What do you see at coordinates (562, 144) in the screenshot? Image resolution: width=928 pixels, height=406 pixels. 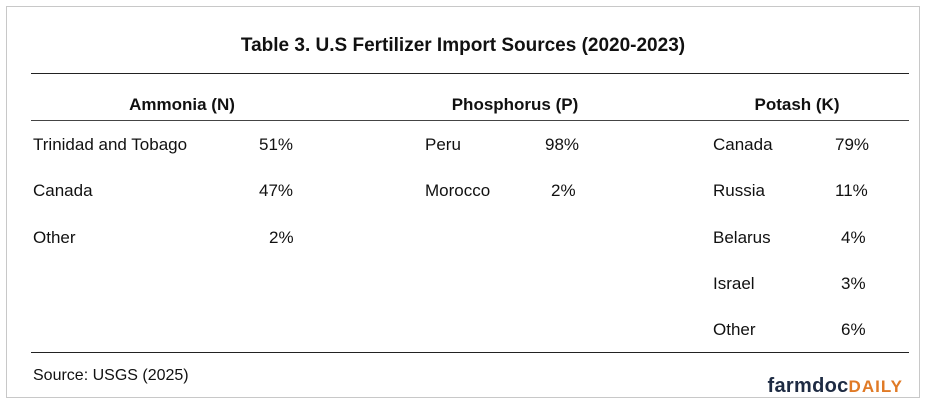 I see `phosphorus-share-1: 98%` at bounding box center [562, 144].